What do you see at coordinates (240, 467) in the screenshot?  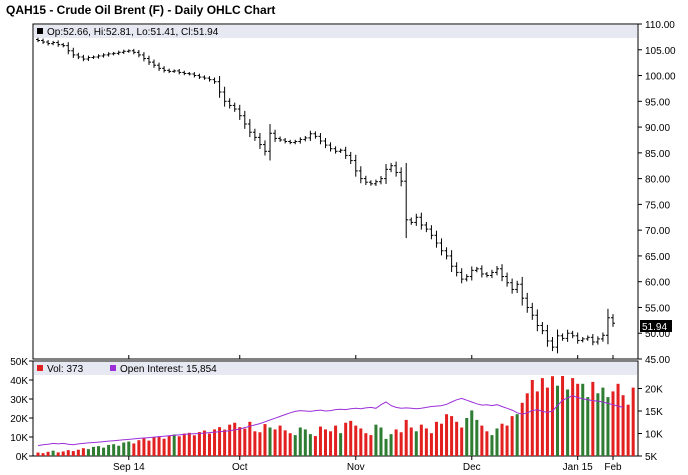 I see `date-tick-label: Oct` at bounding box center [240, 467].